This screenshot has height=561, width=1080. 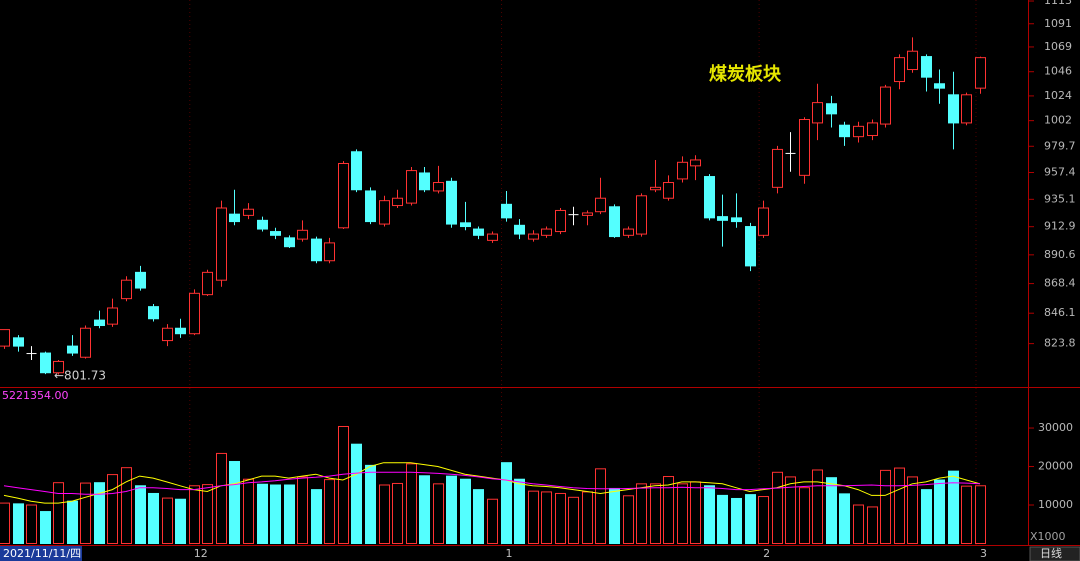 I want to click on y-tick-label: 979.7, so click(x=1060, y=145).